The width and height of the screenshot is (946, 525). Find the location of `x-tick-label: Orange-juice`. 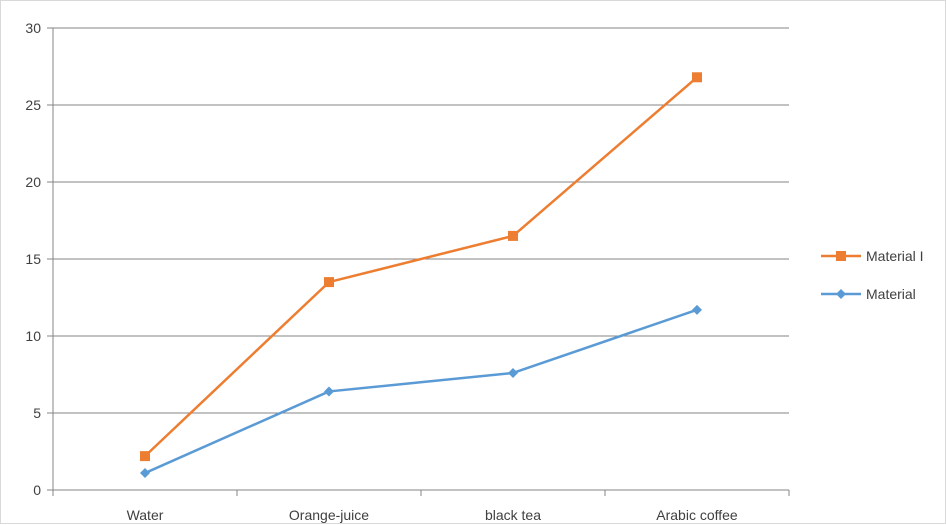

x-tick-label: Orange-juice is located at coordinates (329, 515).